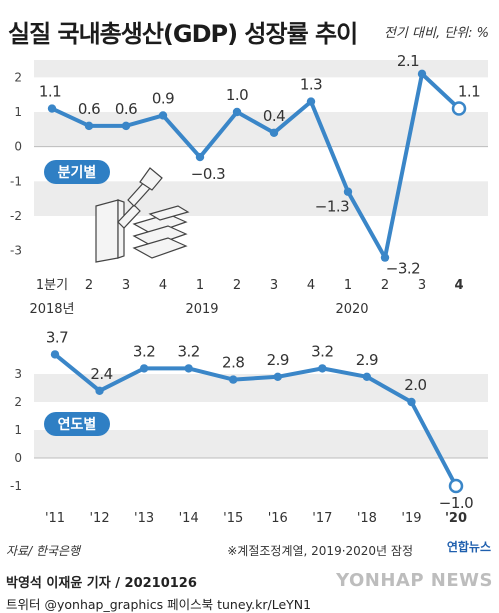  Describe the element at coordinates (403, 269) in the screenshot. I see `data-label: −3.2` at that location.